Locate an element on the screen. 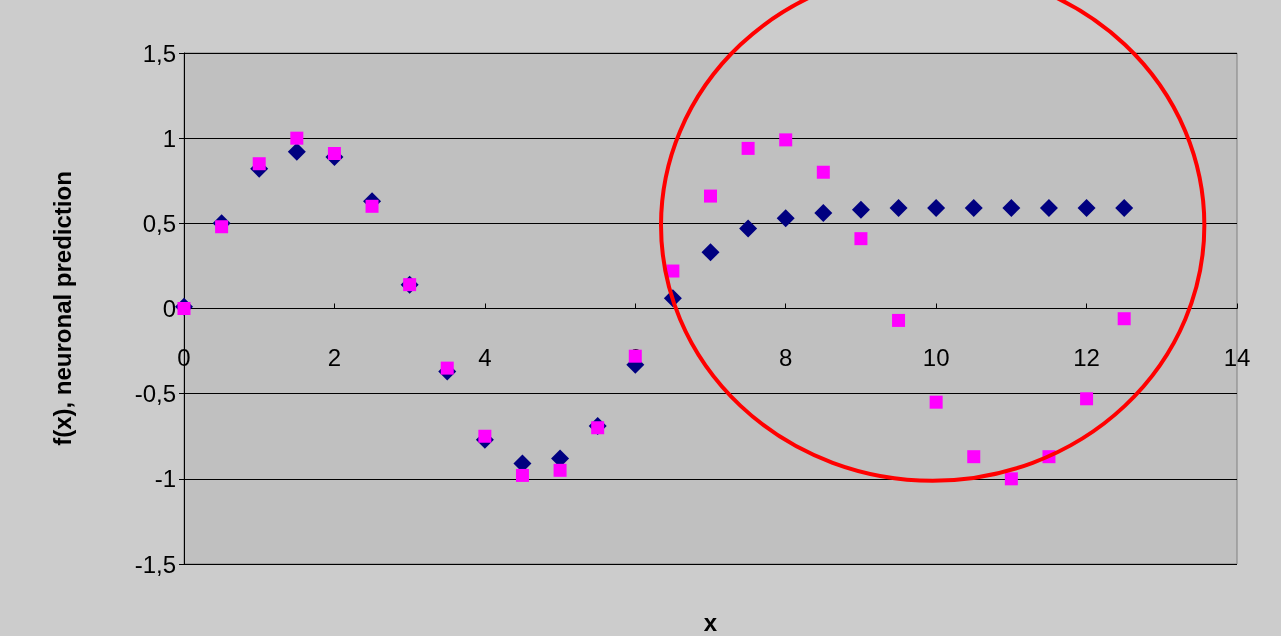  y-tick-label: 1 is located at coordinates (169, 138).